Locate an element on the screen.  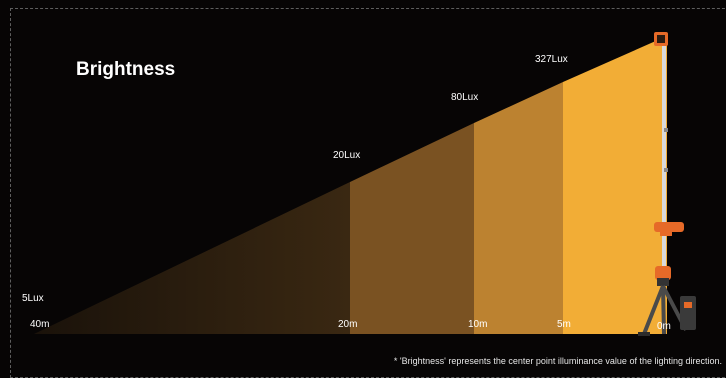
lux-label-20m: 20Lux is located at coordinates (347, 155).